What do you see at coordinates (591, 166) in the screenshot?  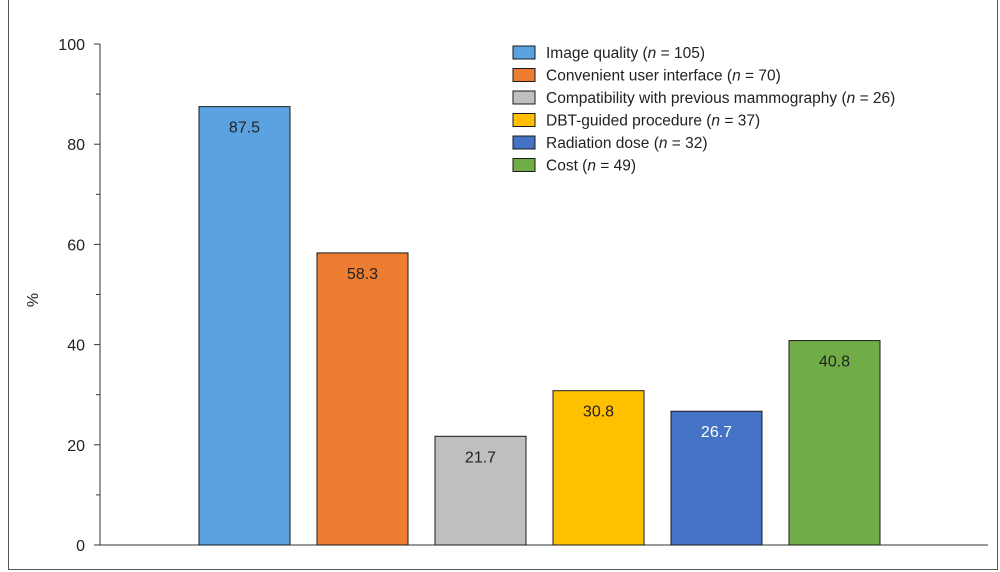 I see `legend-entry: Cost (n = 49)` at bounding box center [591, 166].